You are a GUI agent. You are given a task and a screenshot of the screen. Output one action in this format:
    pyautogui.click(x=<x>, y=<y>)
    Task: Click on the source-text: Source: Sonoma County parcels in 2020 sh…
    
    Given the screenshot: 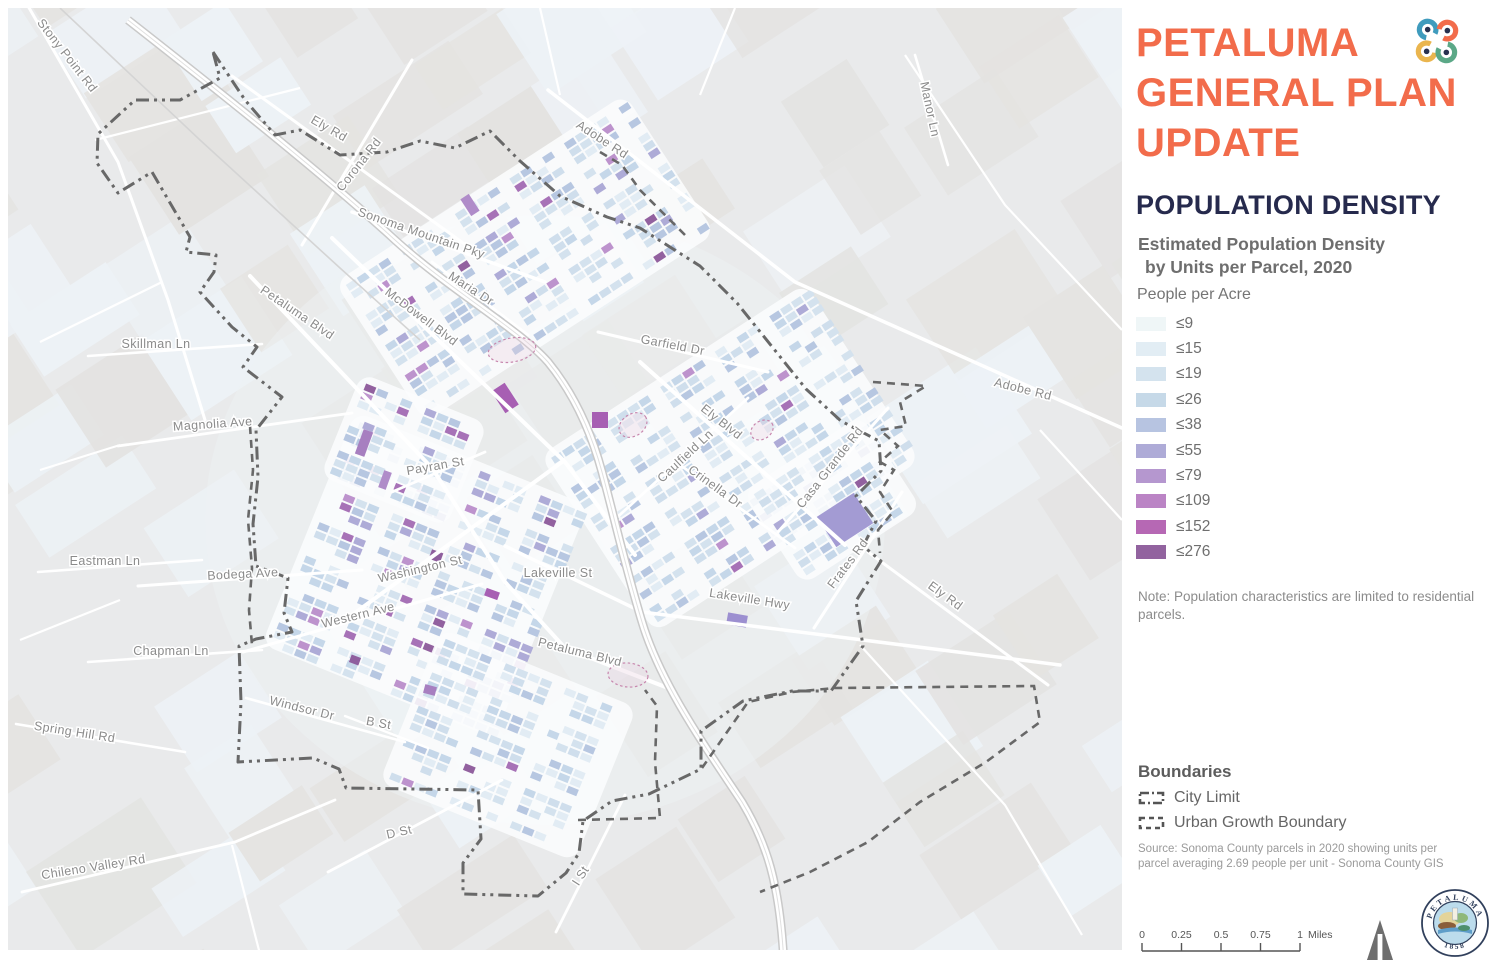 What is the action you would take?
    pyautogui.click(x=1303, y=856)
    